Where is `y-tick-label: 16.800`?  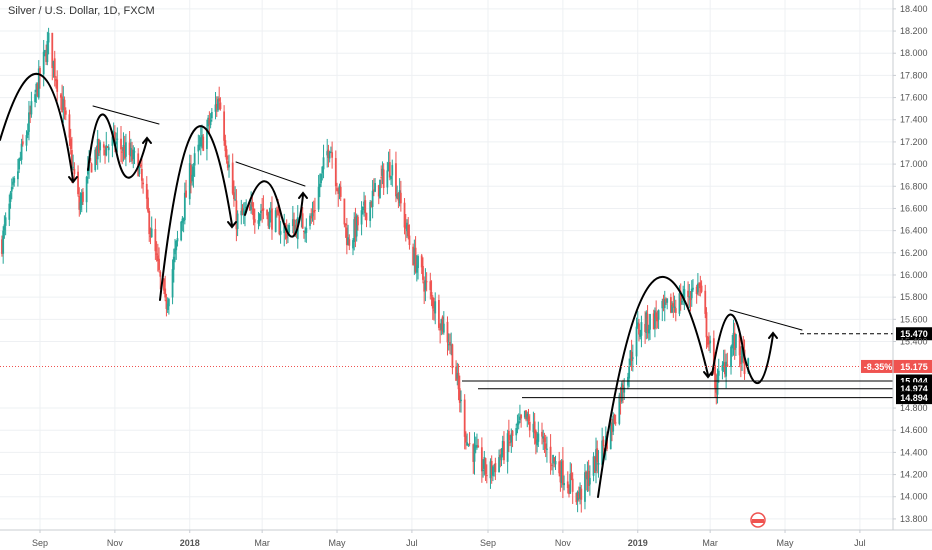
y-tick-label: 16.800 is located at coordinates (914, 186).